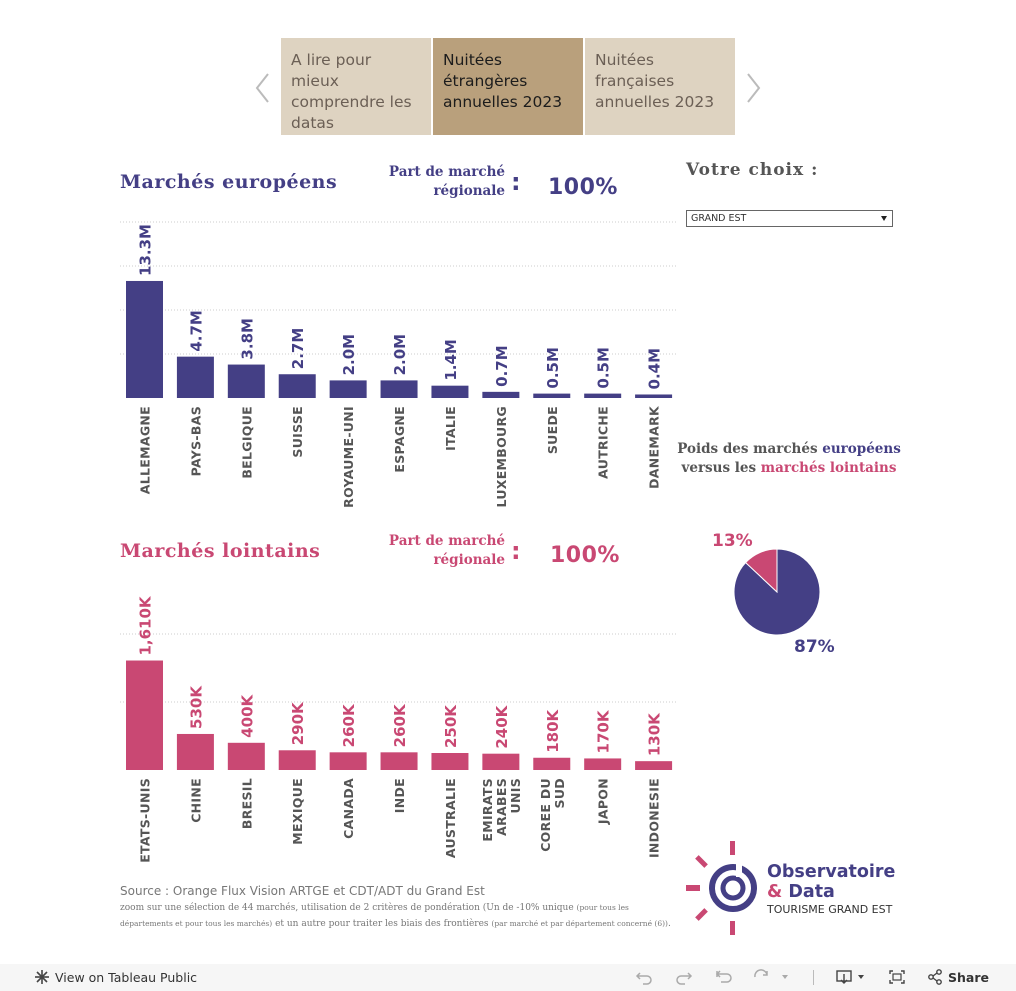 The image size is (1016, 991). I want to click on region-select: GRAND EST, so click(789, 218).